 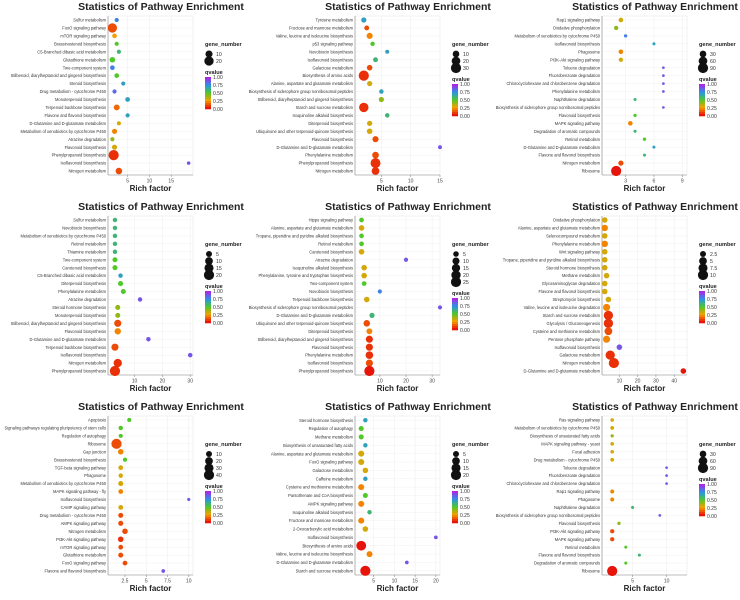 What do you see at coordinates (712, 93) in the screenshot?
I see `color-legend-label: 0.75` at bounding box center [712, 93].